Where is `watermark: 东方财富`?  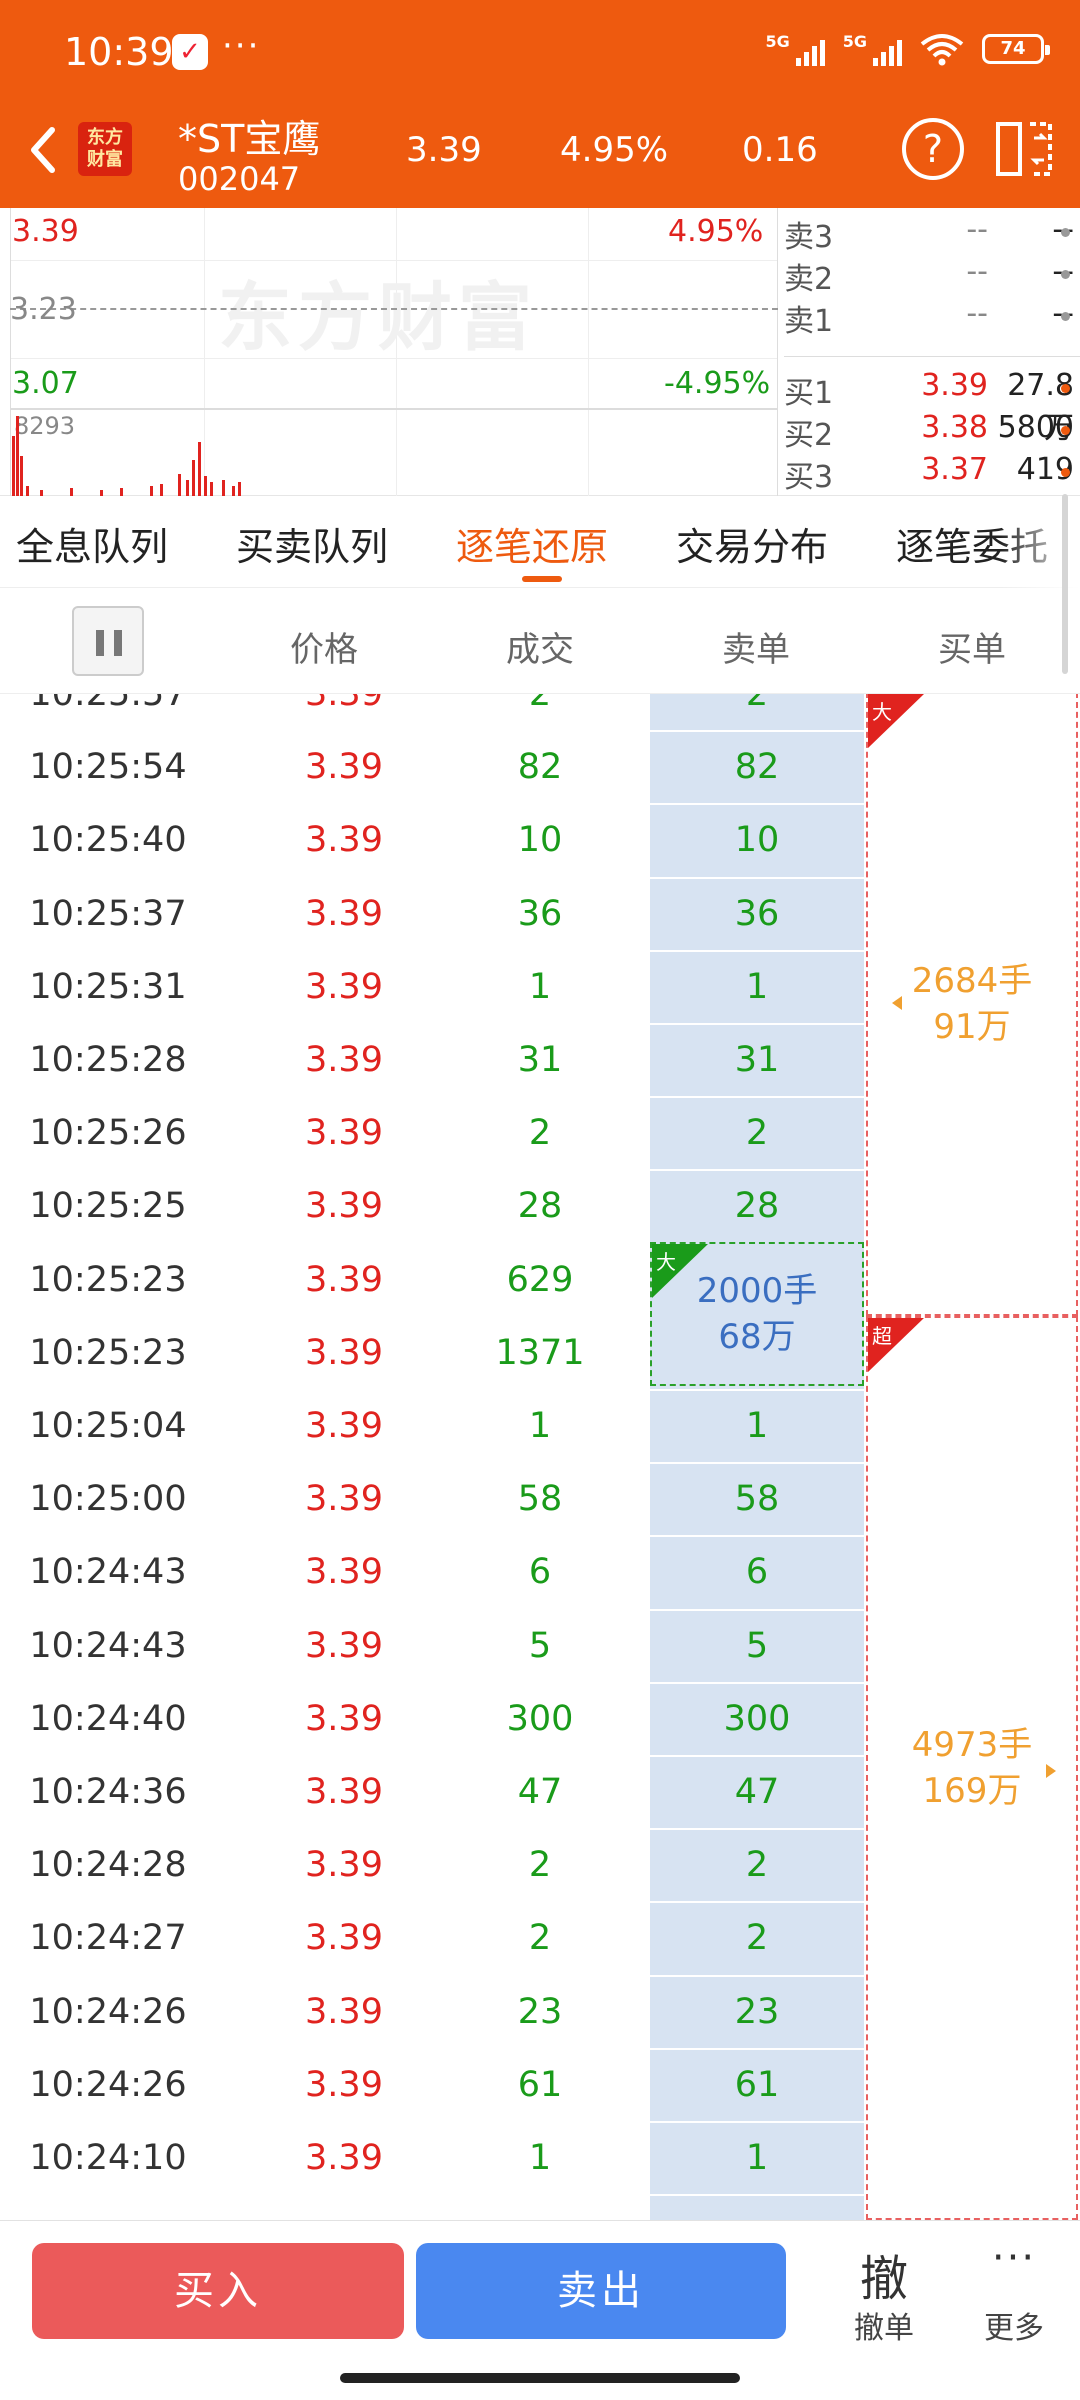
watermark: 东方财富 is located at coordinates (378, 318).